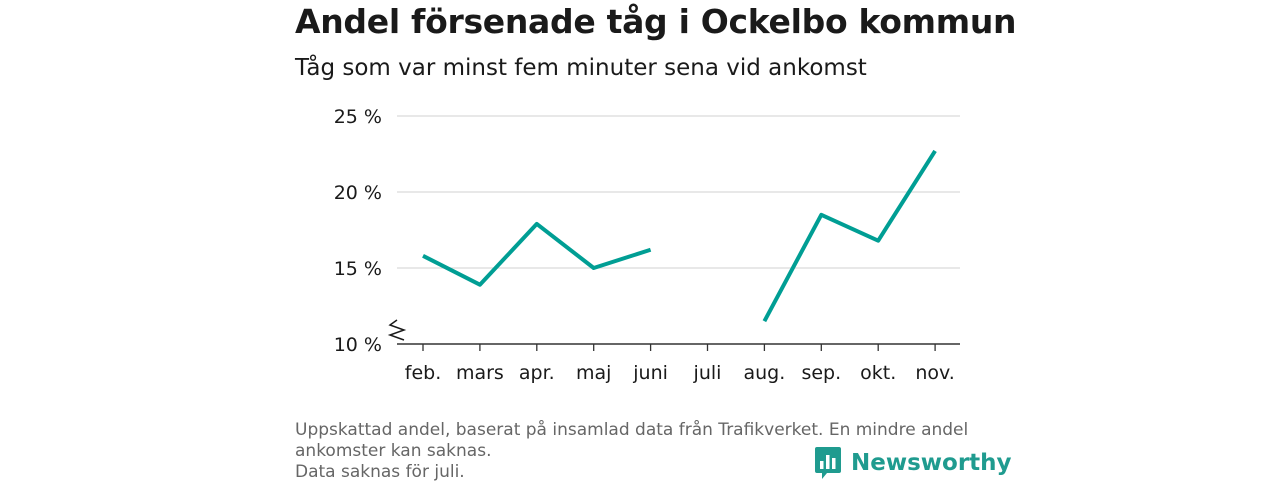  Describe the element at coordinates (358, 269) in the screenshot. I see `y-tick-label: 15 %` at that location.